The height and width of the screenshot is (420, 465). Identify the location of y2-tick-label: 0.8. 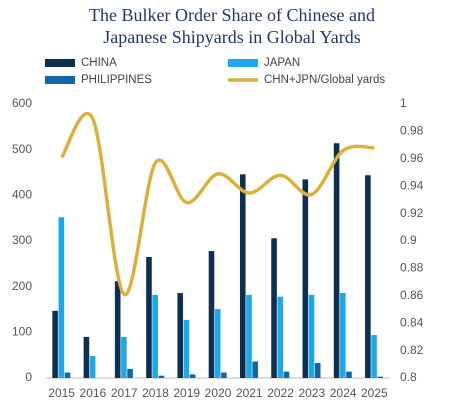
(408, 377).